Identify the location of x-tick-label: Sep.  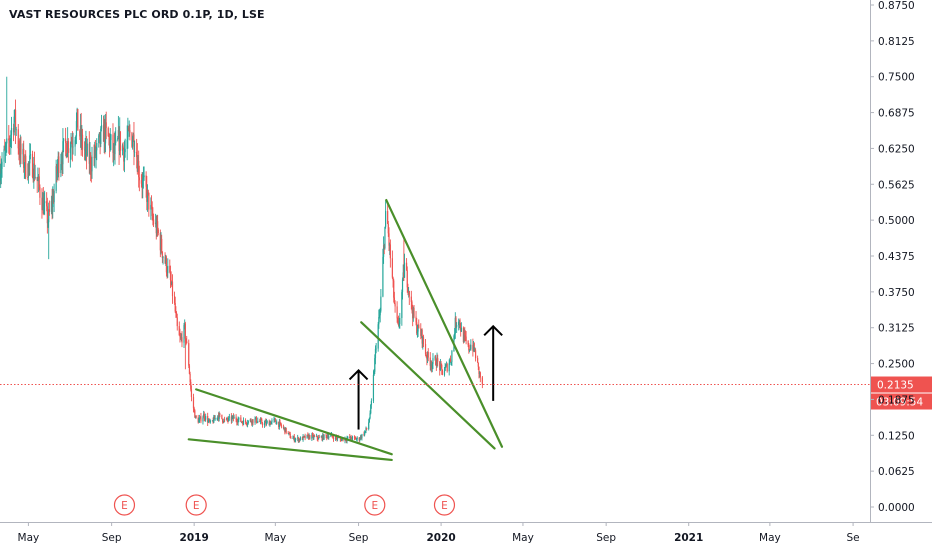
(606, 538).